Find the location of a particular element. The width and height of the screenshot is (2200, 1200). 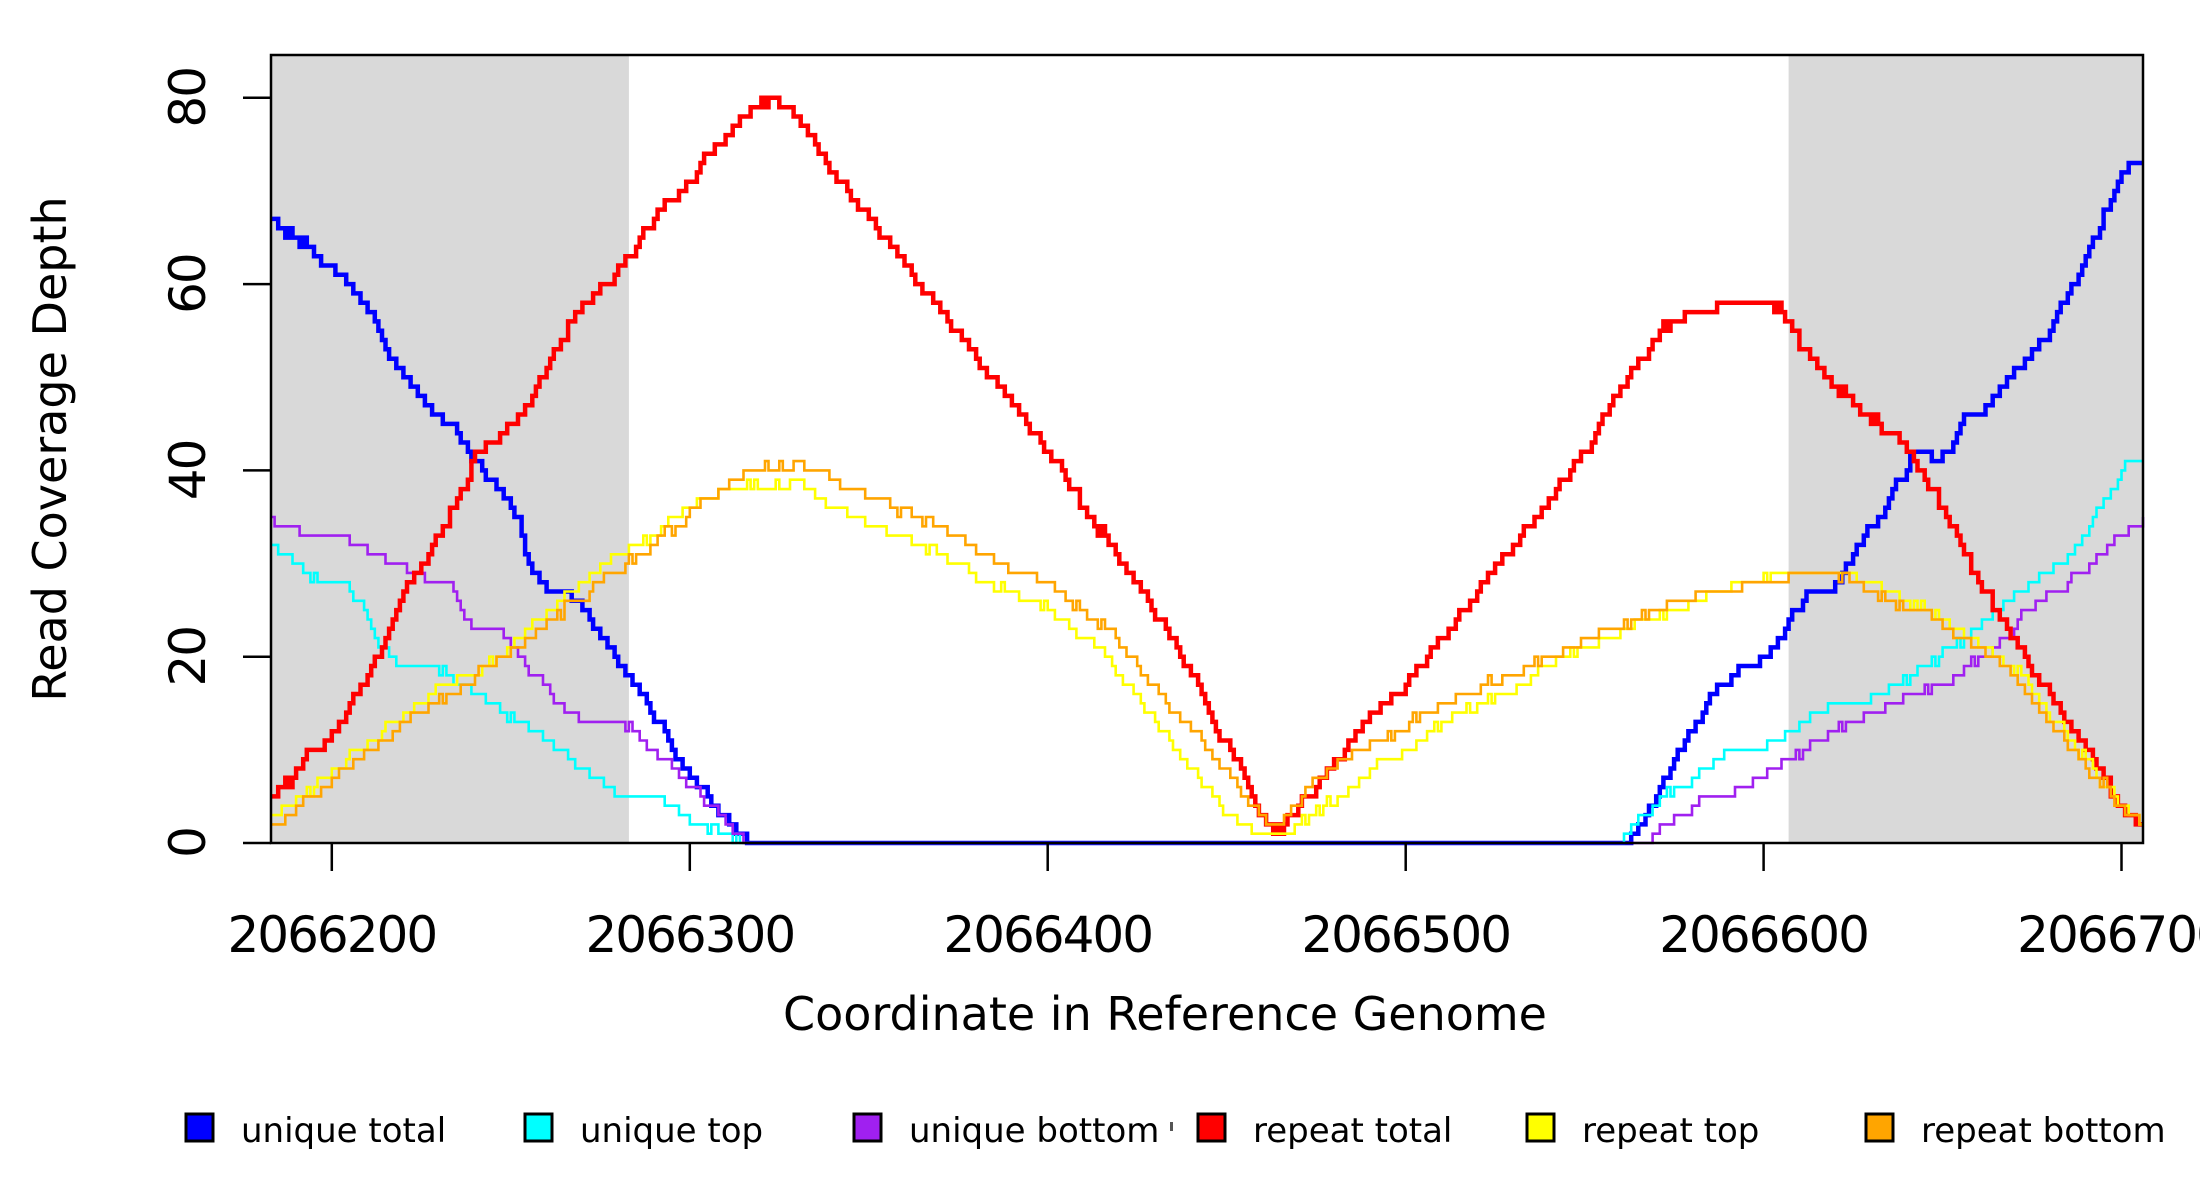

legend-label-unique-bottom: unique bottom is located at coordinates (1034, 1131).